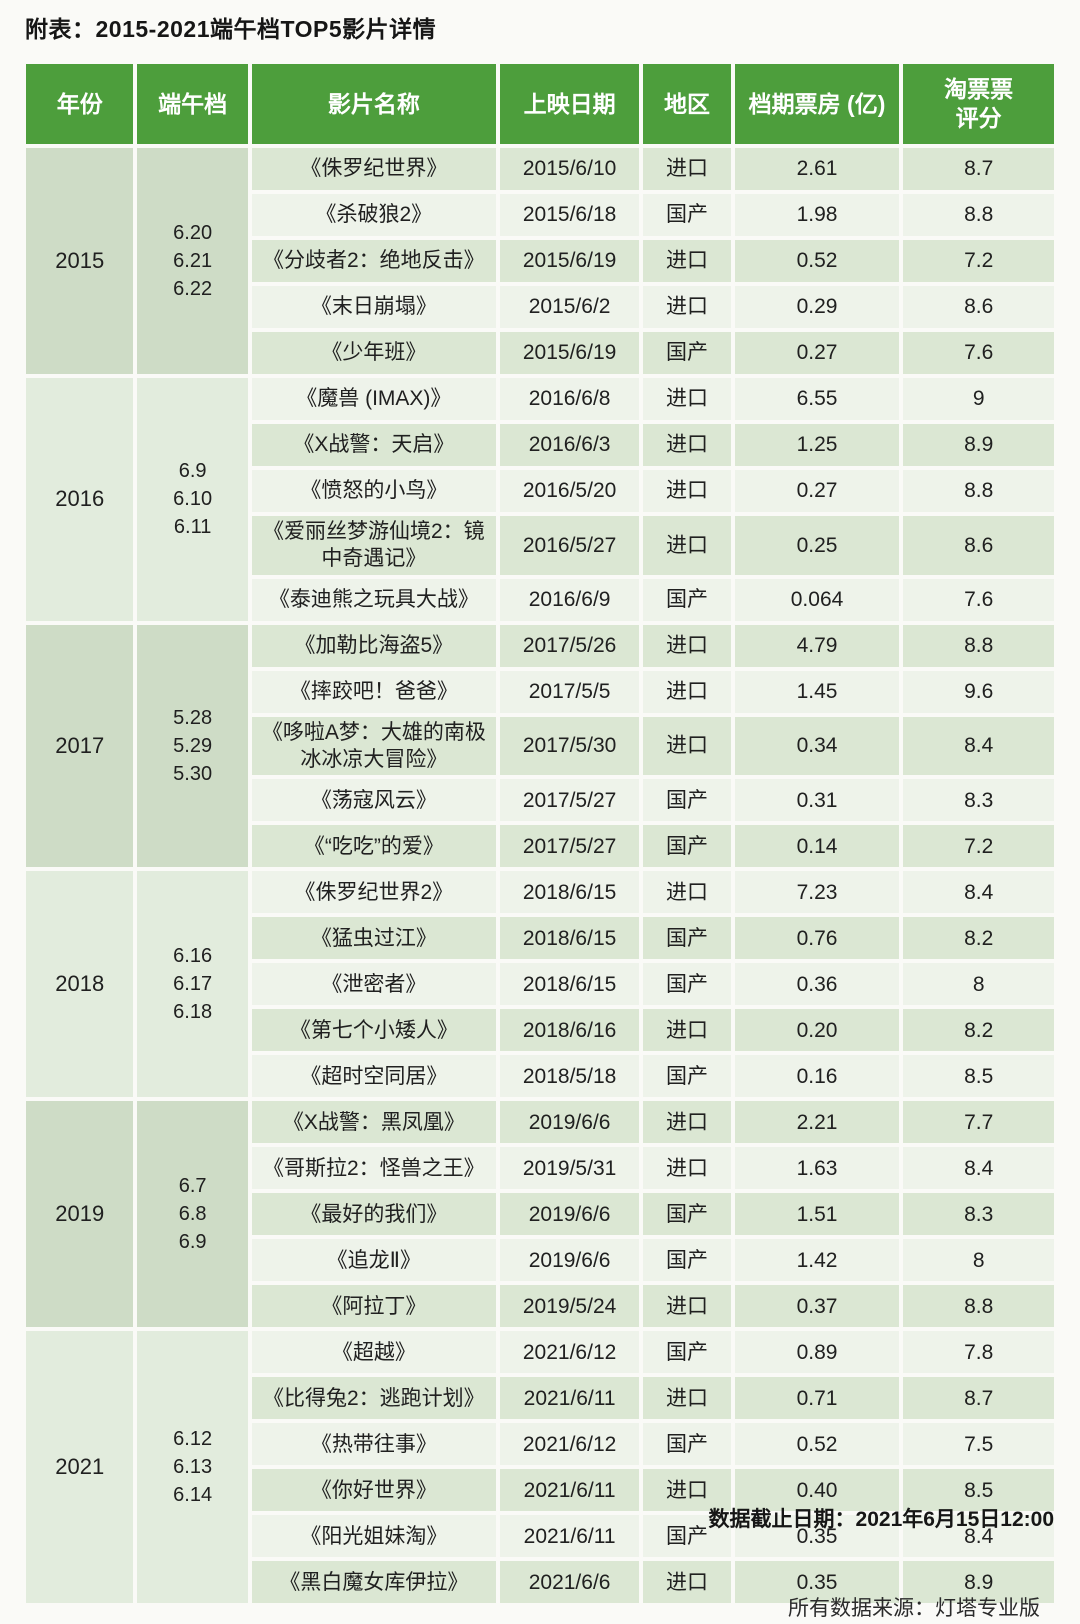  I want to click on year-cell: 2017, so click(80, 746).